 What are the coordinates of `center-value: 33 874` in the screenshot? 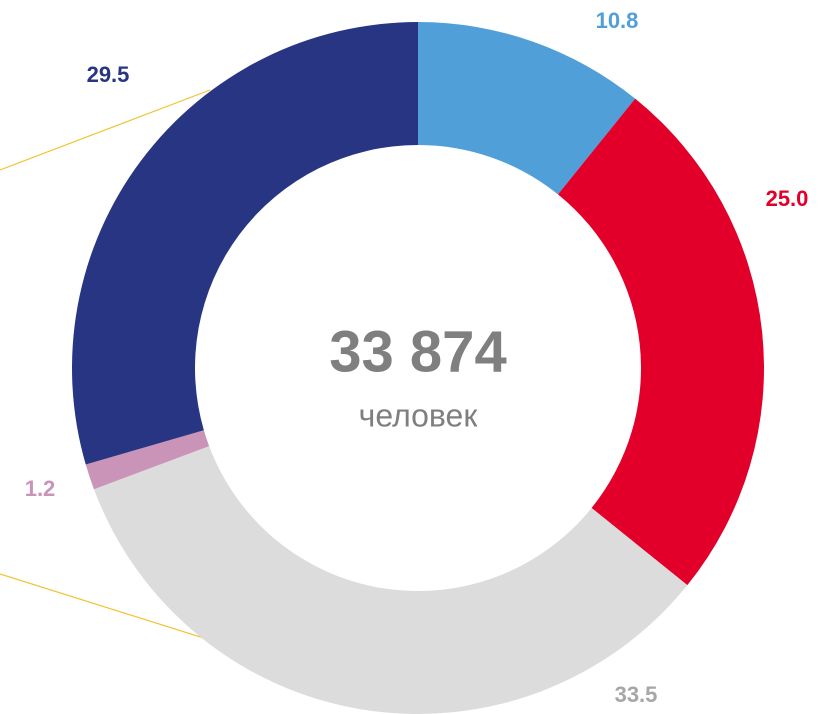 It's located at (417, 351).